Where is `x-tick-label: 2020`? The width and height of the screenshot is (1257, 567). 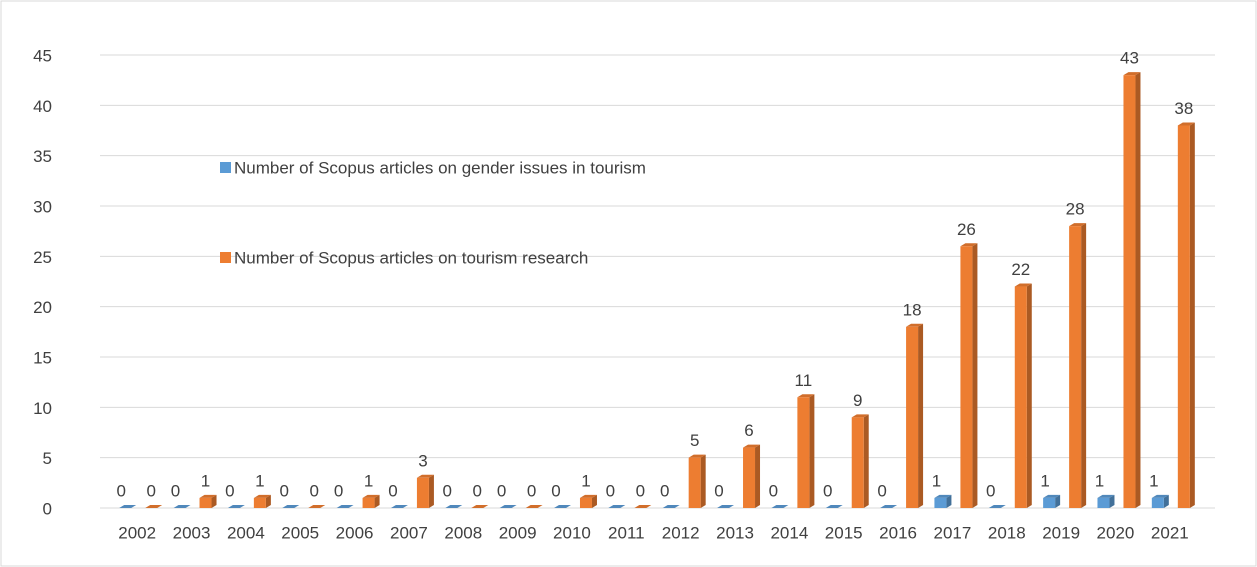 x-tick-label: 2020 is located at coordinates (1116, 532).